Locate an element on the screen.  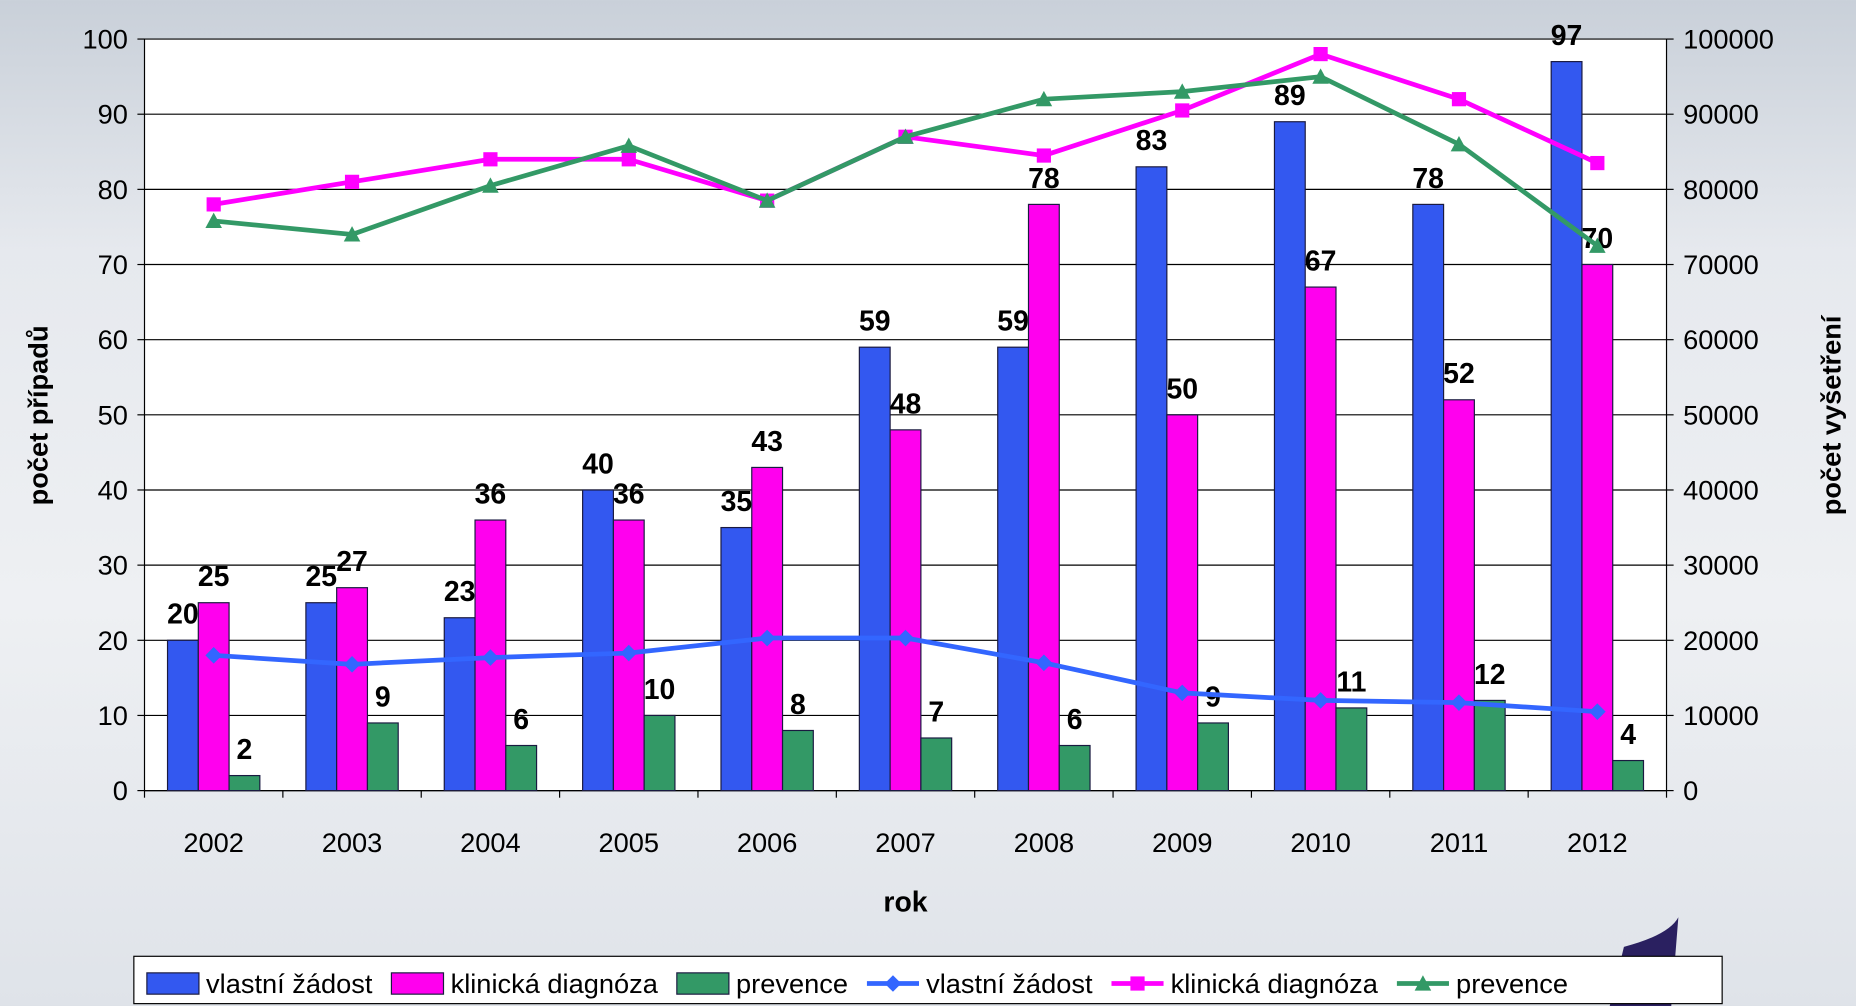
data-label: 7 is located at coordinates (936, 712).